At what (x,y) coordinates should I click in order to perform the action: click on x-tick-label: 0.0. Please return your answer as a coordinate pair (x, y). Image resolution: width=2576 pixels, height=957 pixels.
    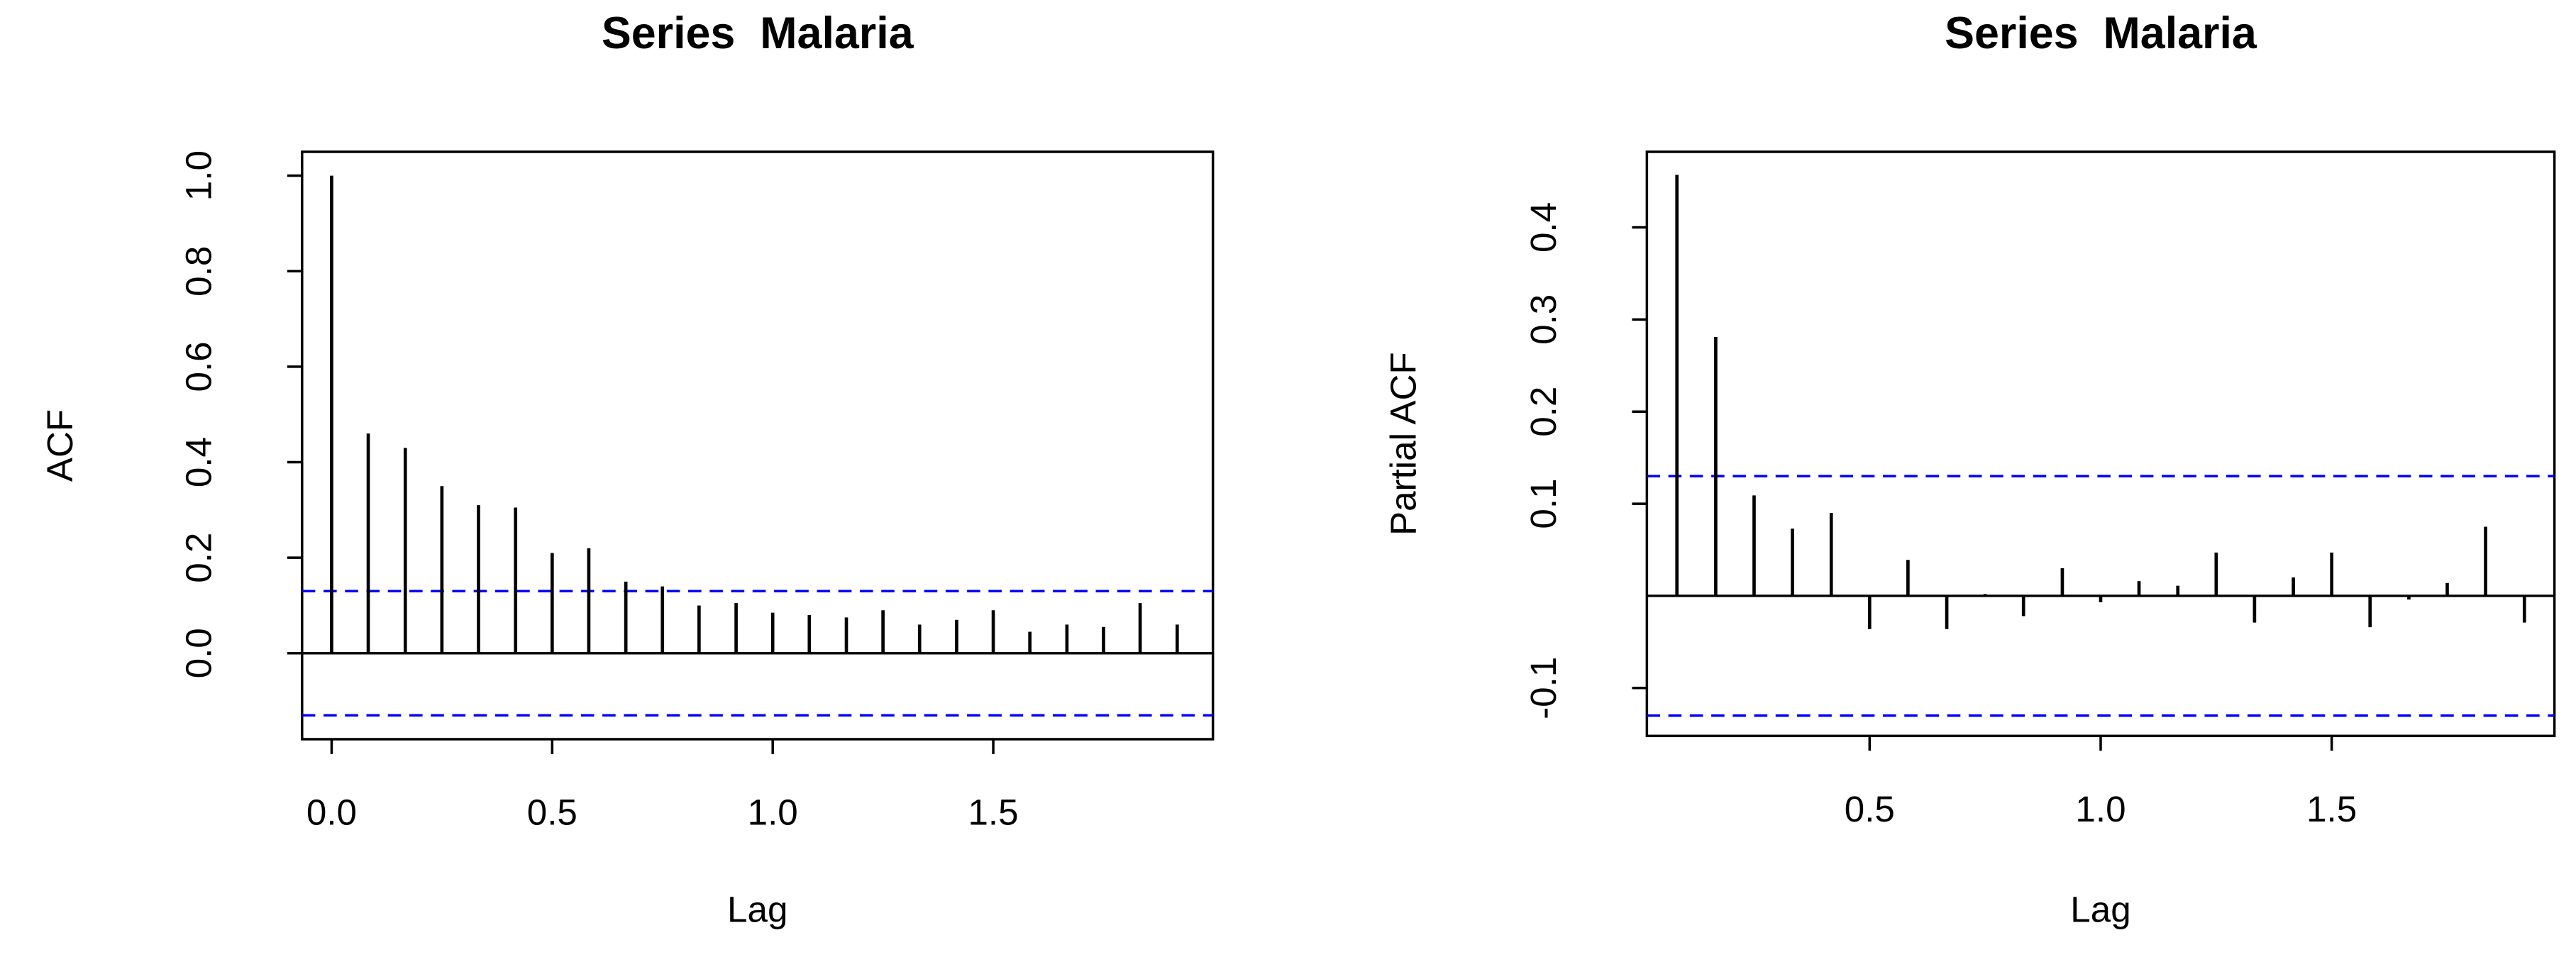
    Looking at the image, I should click on (331, 812).